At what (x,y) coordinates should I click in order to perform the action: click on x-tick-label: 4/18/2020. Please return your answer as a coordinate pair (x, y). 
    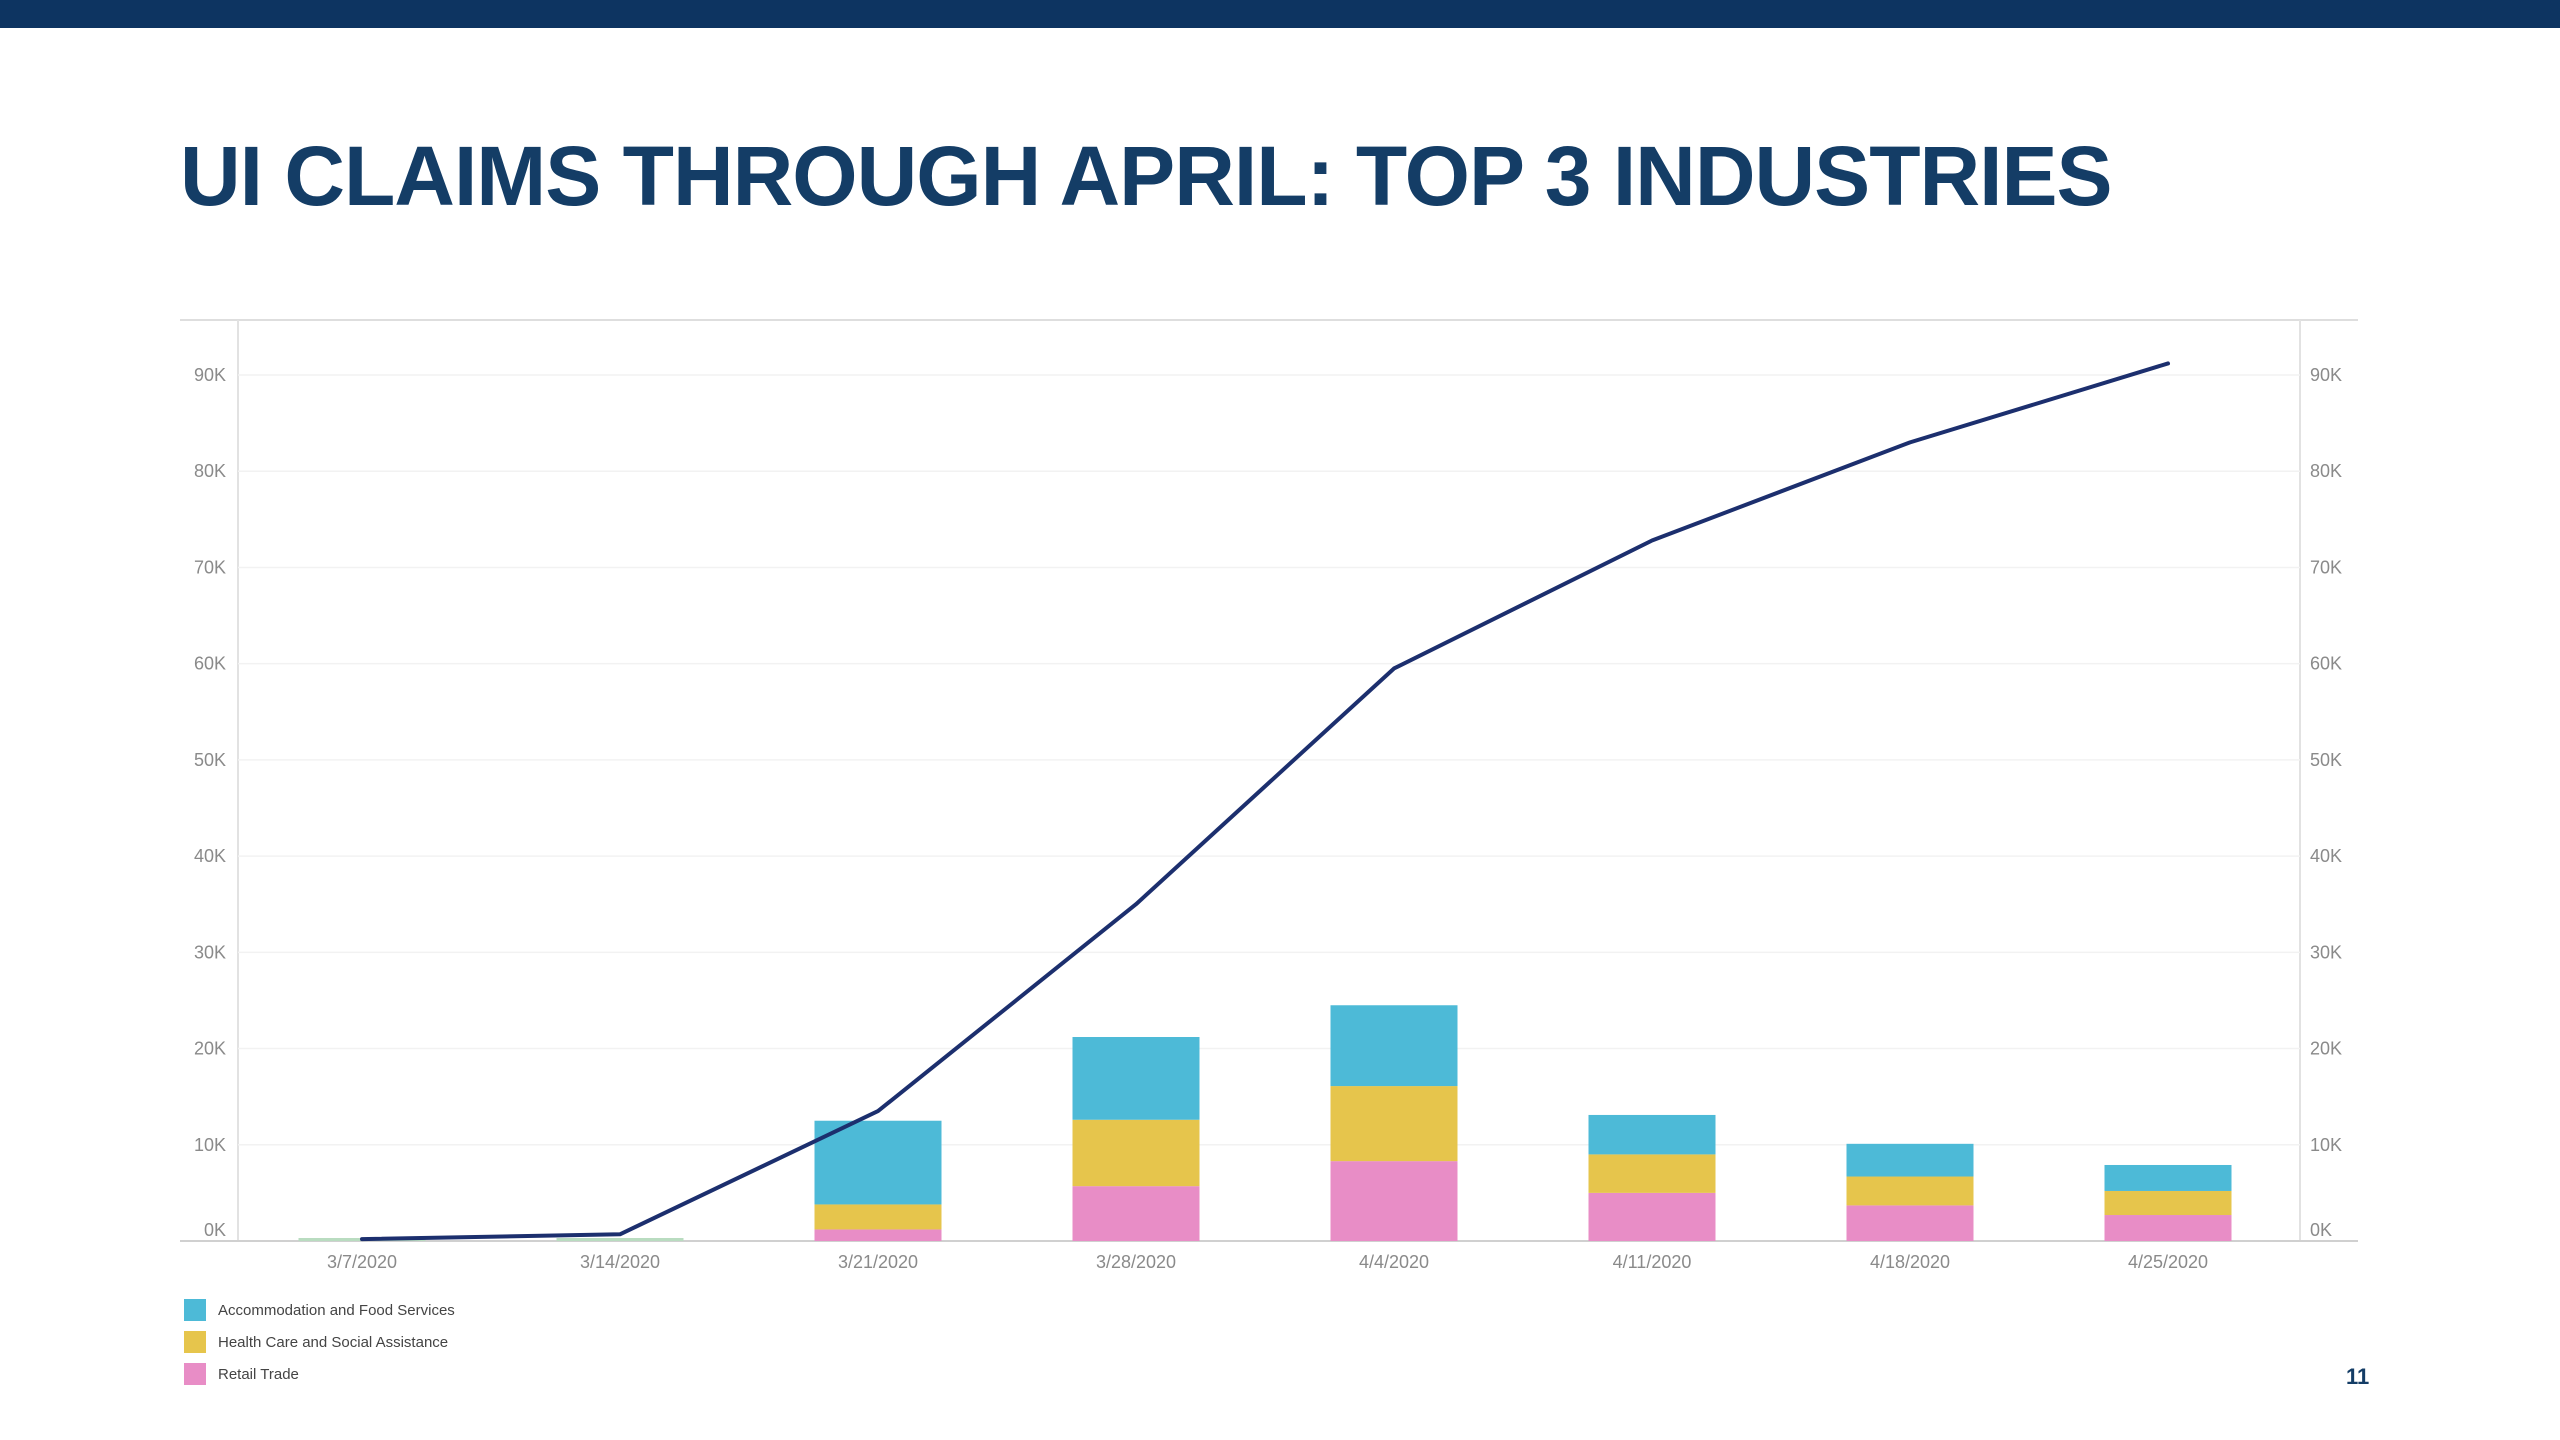
    Looking at the image, I should click on (1910, 1262).